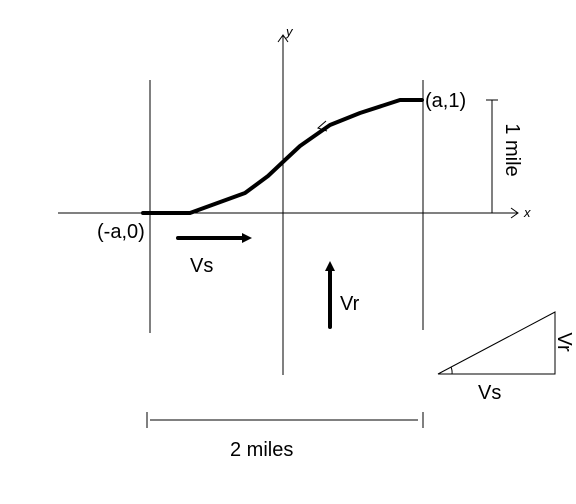 The width and height of the screenshot is (576, 504). What do you see at coordinates (322, 126) in the screenshot?
I see `path-arrow` at bounding box center [322, 126].